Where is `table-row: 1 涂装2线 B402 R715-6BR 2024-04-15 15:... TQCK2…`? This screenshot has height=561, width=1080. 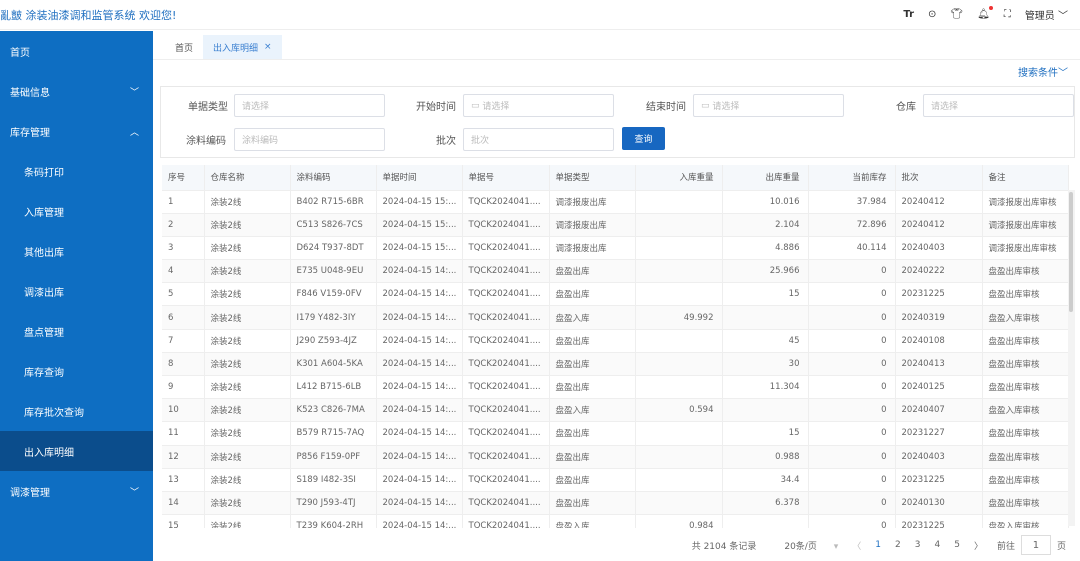 table-row: 1 涂装2线 B402 R715-6BR 2024-04-15 15:... TQCK2… is located at coordinates (615, 202).